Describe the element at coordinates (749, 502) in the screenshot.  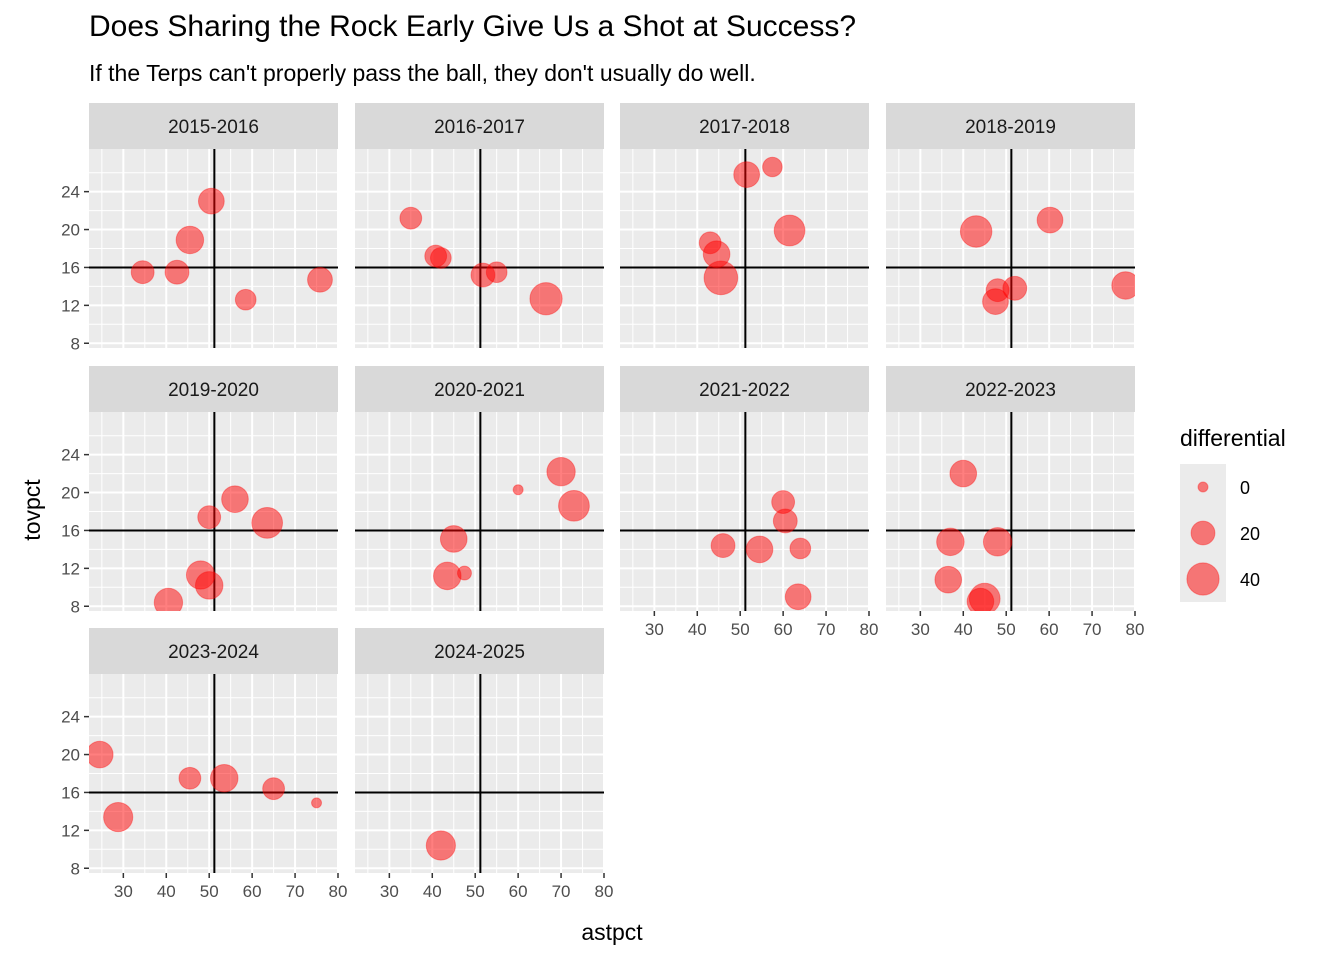
I see `facet-panel-2021-2022: 2021-2022 30 40 50 60 70 80` at that location.